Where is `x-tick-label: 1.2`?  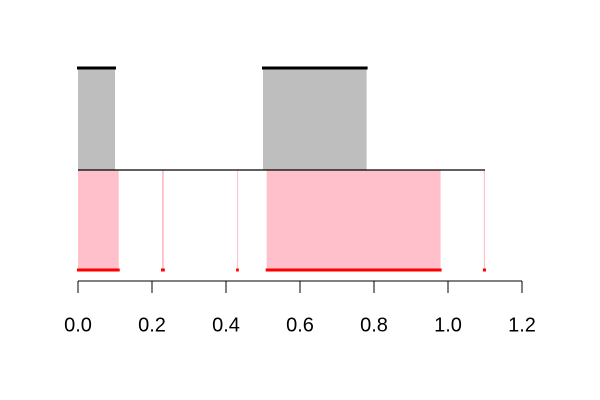
x-tick-label: 1.2 is located at coordinates (522, 325).